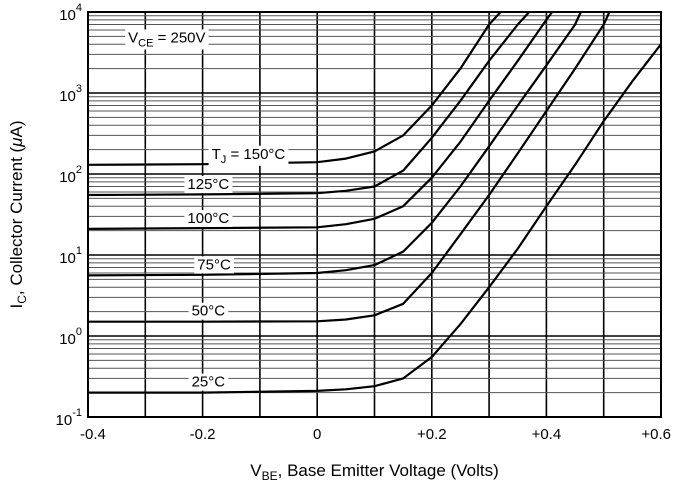 The height and width of the screenshot is (489, 673). Describe the element at coordinates (70, 13) in the screenshot. I see `y-tick-label: 10⁴` at that location.